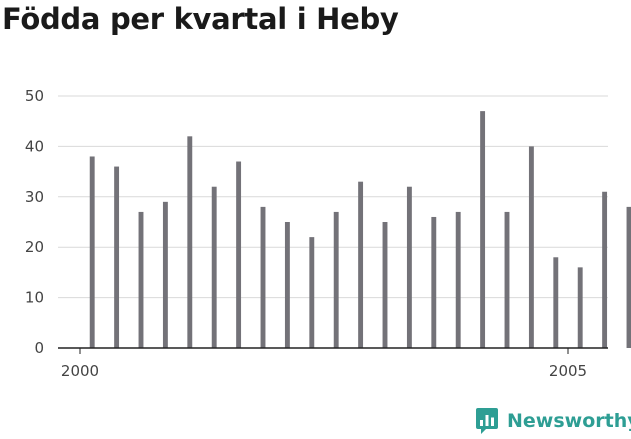  What do you see at coordinates (34, 197) in the screenshot?
I see `y-tick-label: 30` at bounding box center [34, 197].